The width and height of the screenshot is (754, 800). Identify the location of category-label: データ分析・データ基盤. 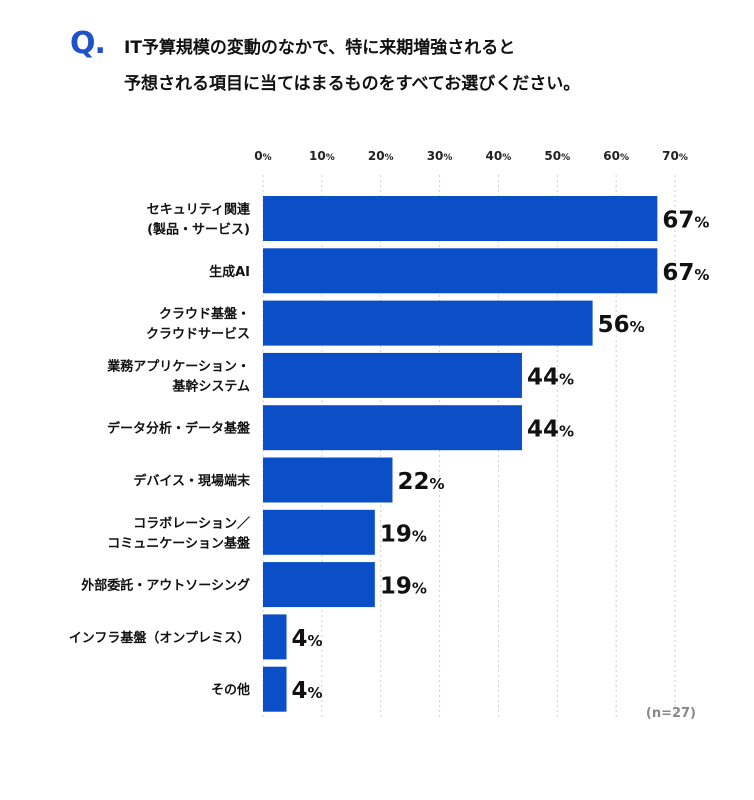
(179, 429).